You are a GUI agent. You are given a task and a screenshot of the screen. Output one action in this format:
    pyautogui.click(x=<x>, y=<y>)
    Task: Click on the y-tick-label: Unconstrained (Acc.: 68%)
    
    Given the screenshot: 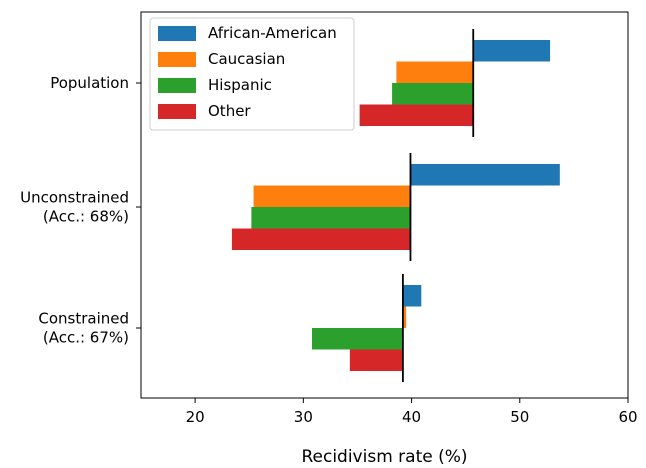 What is the action you would take?
    pyautogui.click(x=74, y=207)
    